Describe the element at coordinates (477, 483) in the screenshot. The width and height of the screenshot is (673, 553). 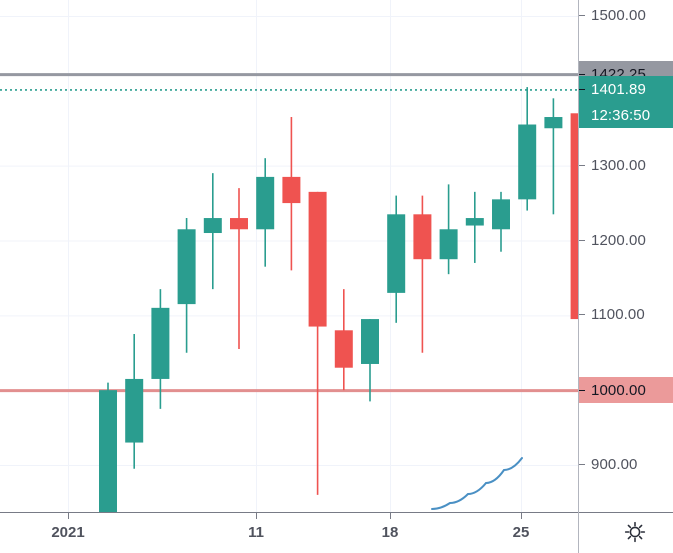
I see `indicator-curve` at that location.